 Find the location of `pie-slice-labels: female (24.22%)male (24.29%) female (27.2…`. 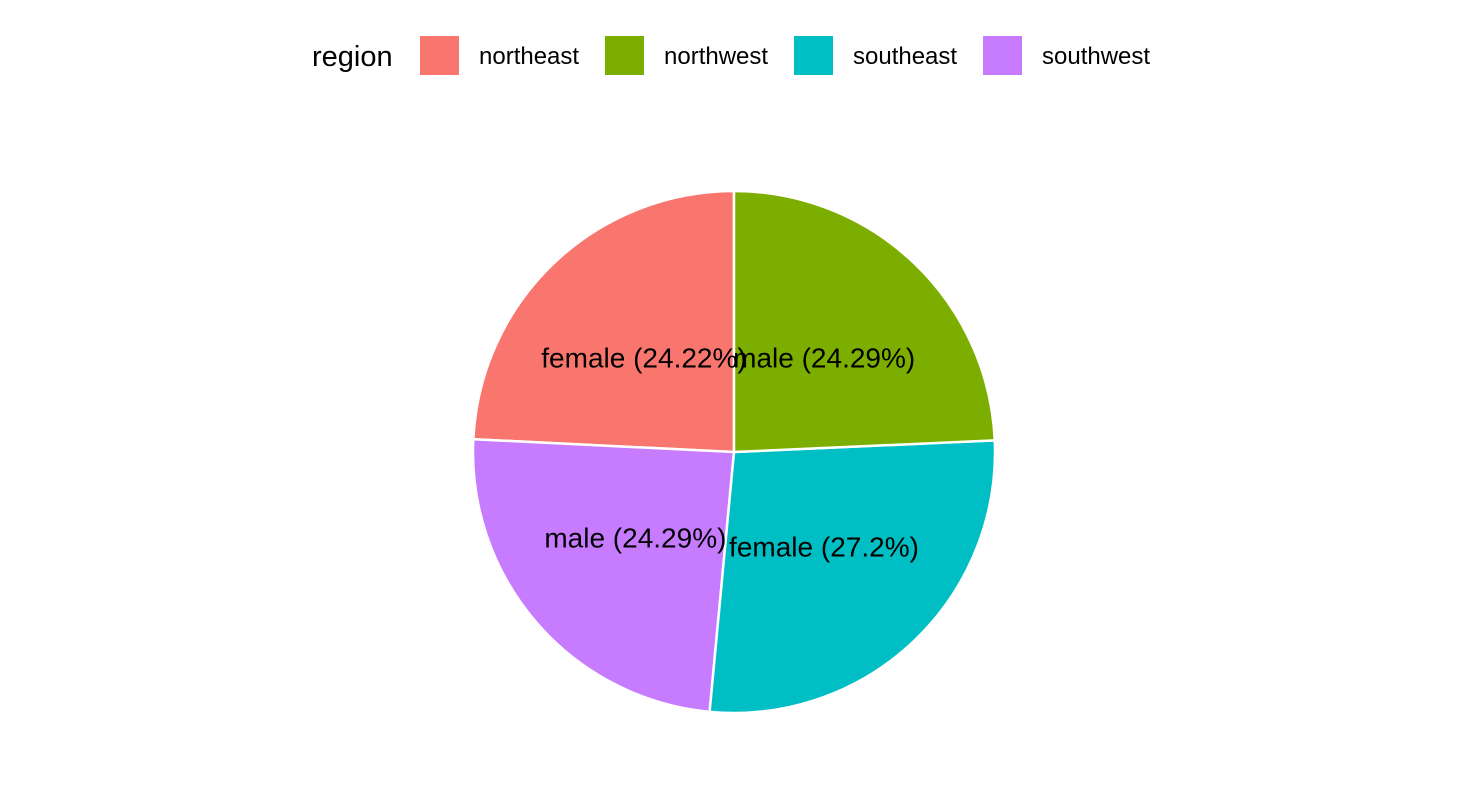

pie-slice-labels: female (24.22%)male (24.29%) female (27.2… is located at coordinates (730, 452).